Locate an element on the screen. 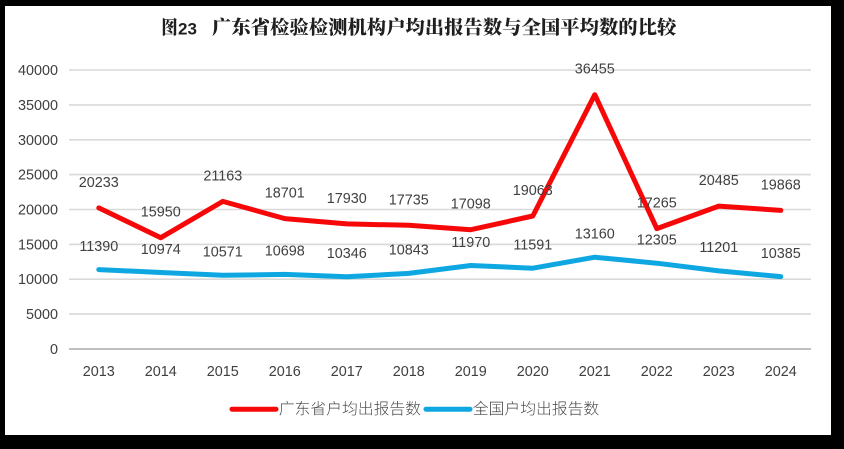 The height and width of the screenshot is (449, 844). svg-text: 35000 is located at coordinates (38, 106).